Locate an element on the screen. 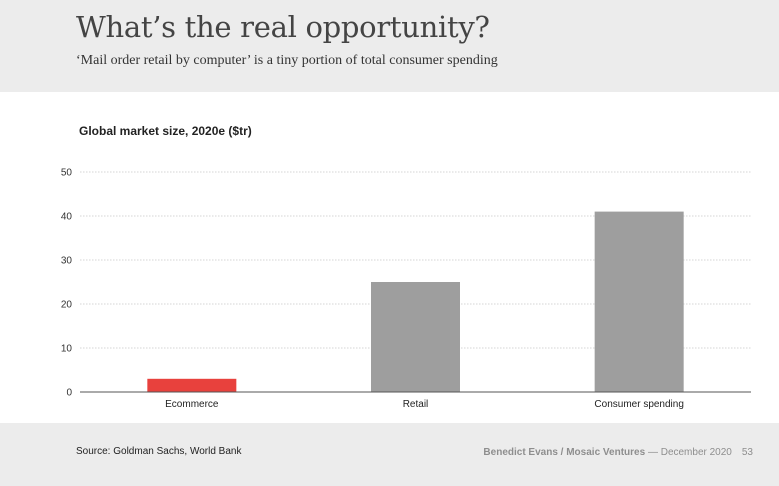 The height and width of the screenshot is (486, 779). bar-retail is located at coordinates (415, 337).